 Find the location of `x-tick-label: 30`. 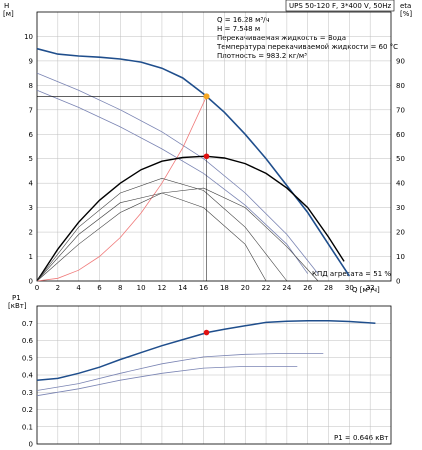

x-tick-label: 30 is located at coordinates (349, 288).